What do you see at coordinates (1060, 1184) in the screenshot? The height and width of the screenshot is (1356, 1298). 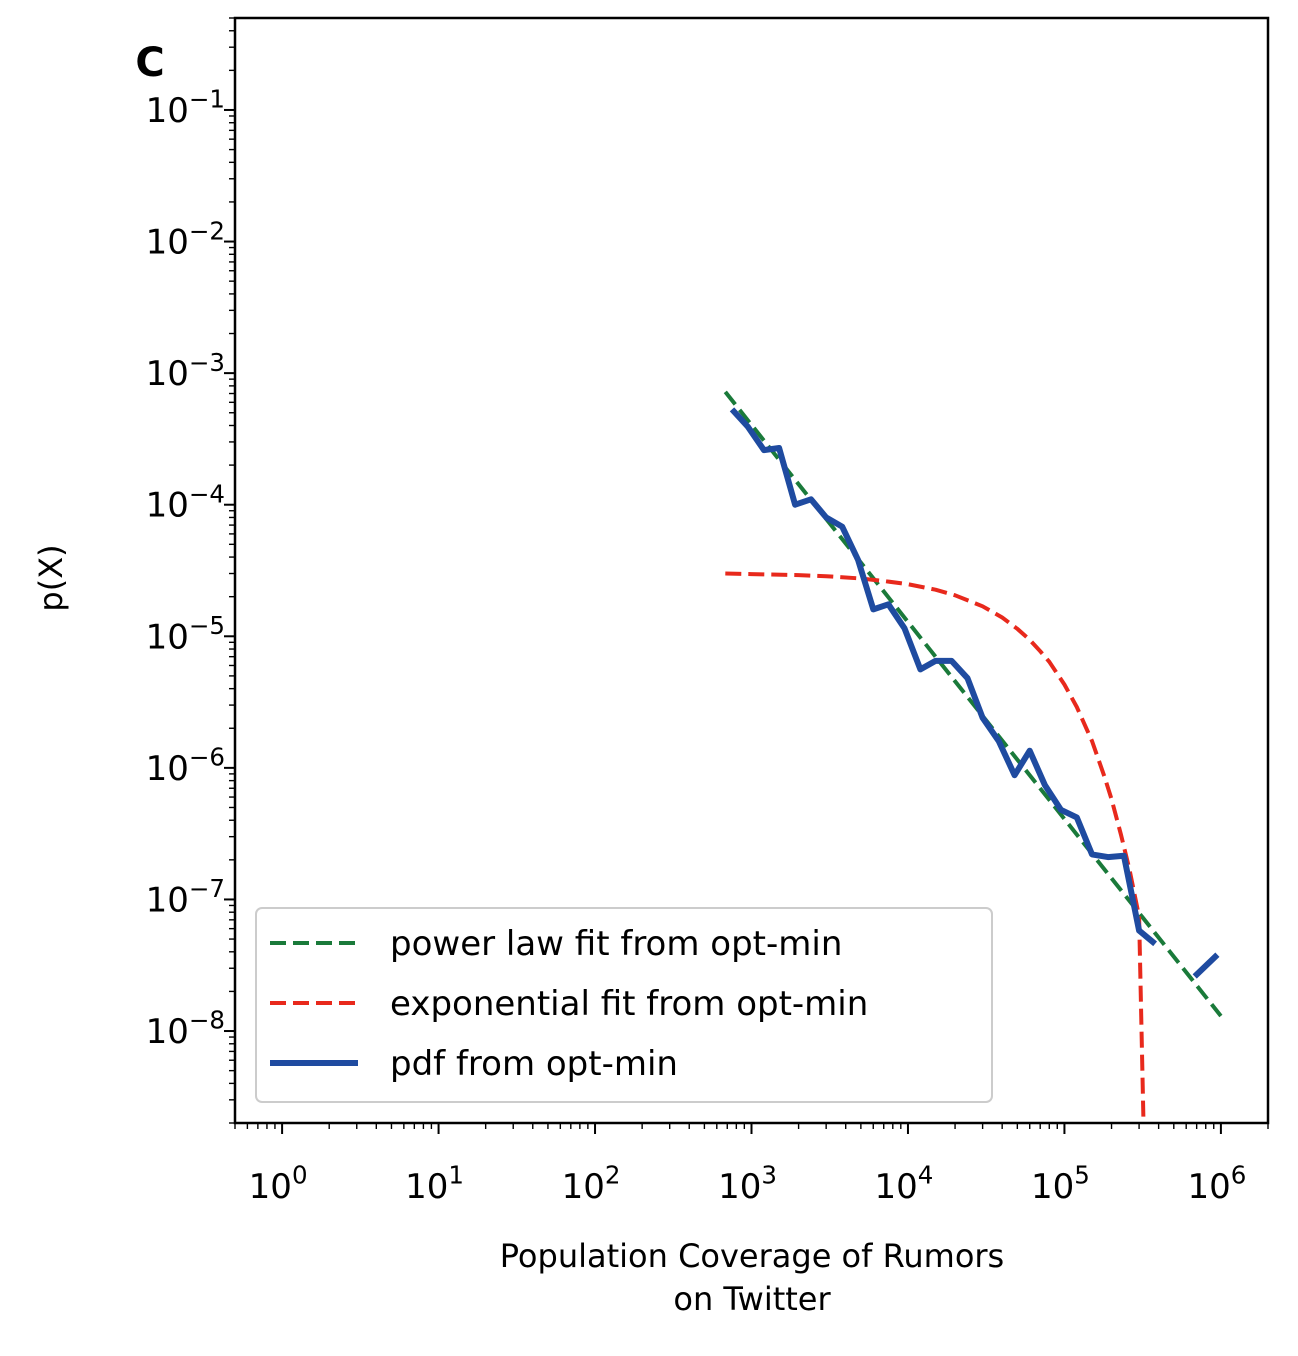 I see `x-tick-label: 10⁵` at bounding box center [1060, 1184].